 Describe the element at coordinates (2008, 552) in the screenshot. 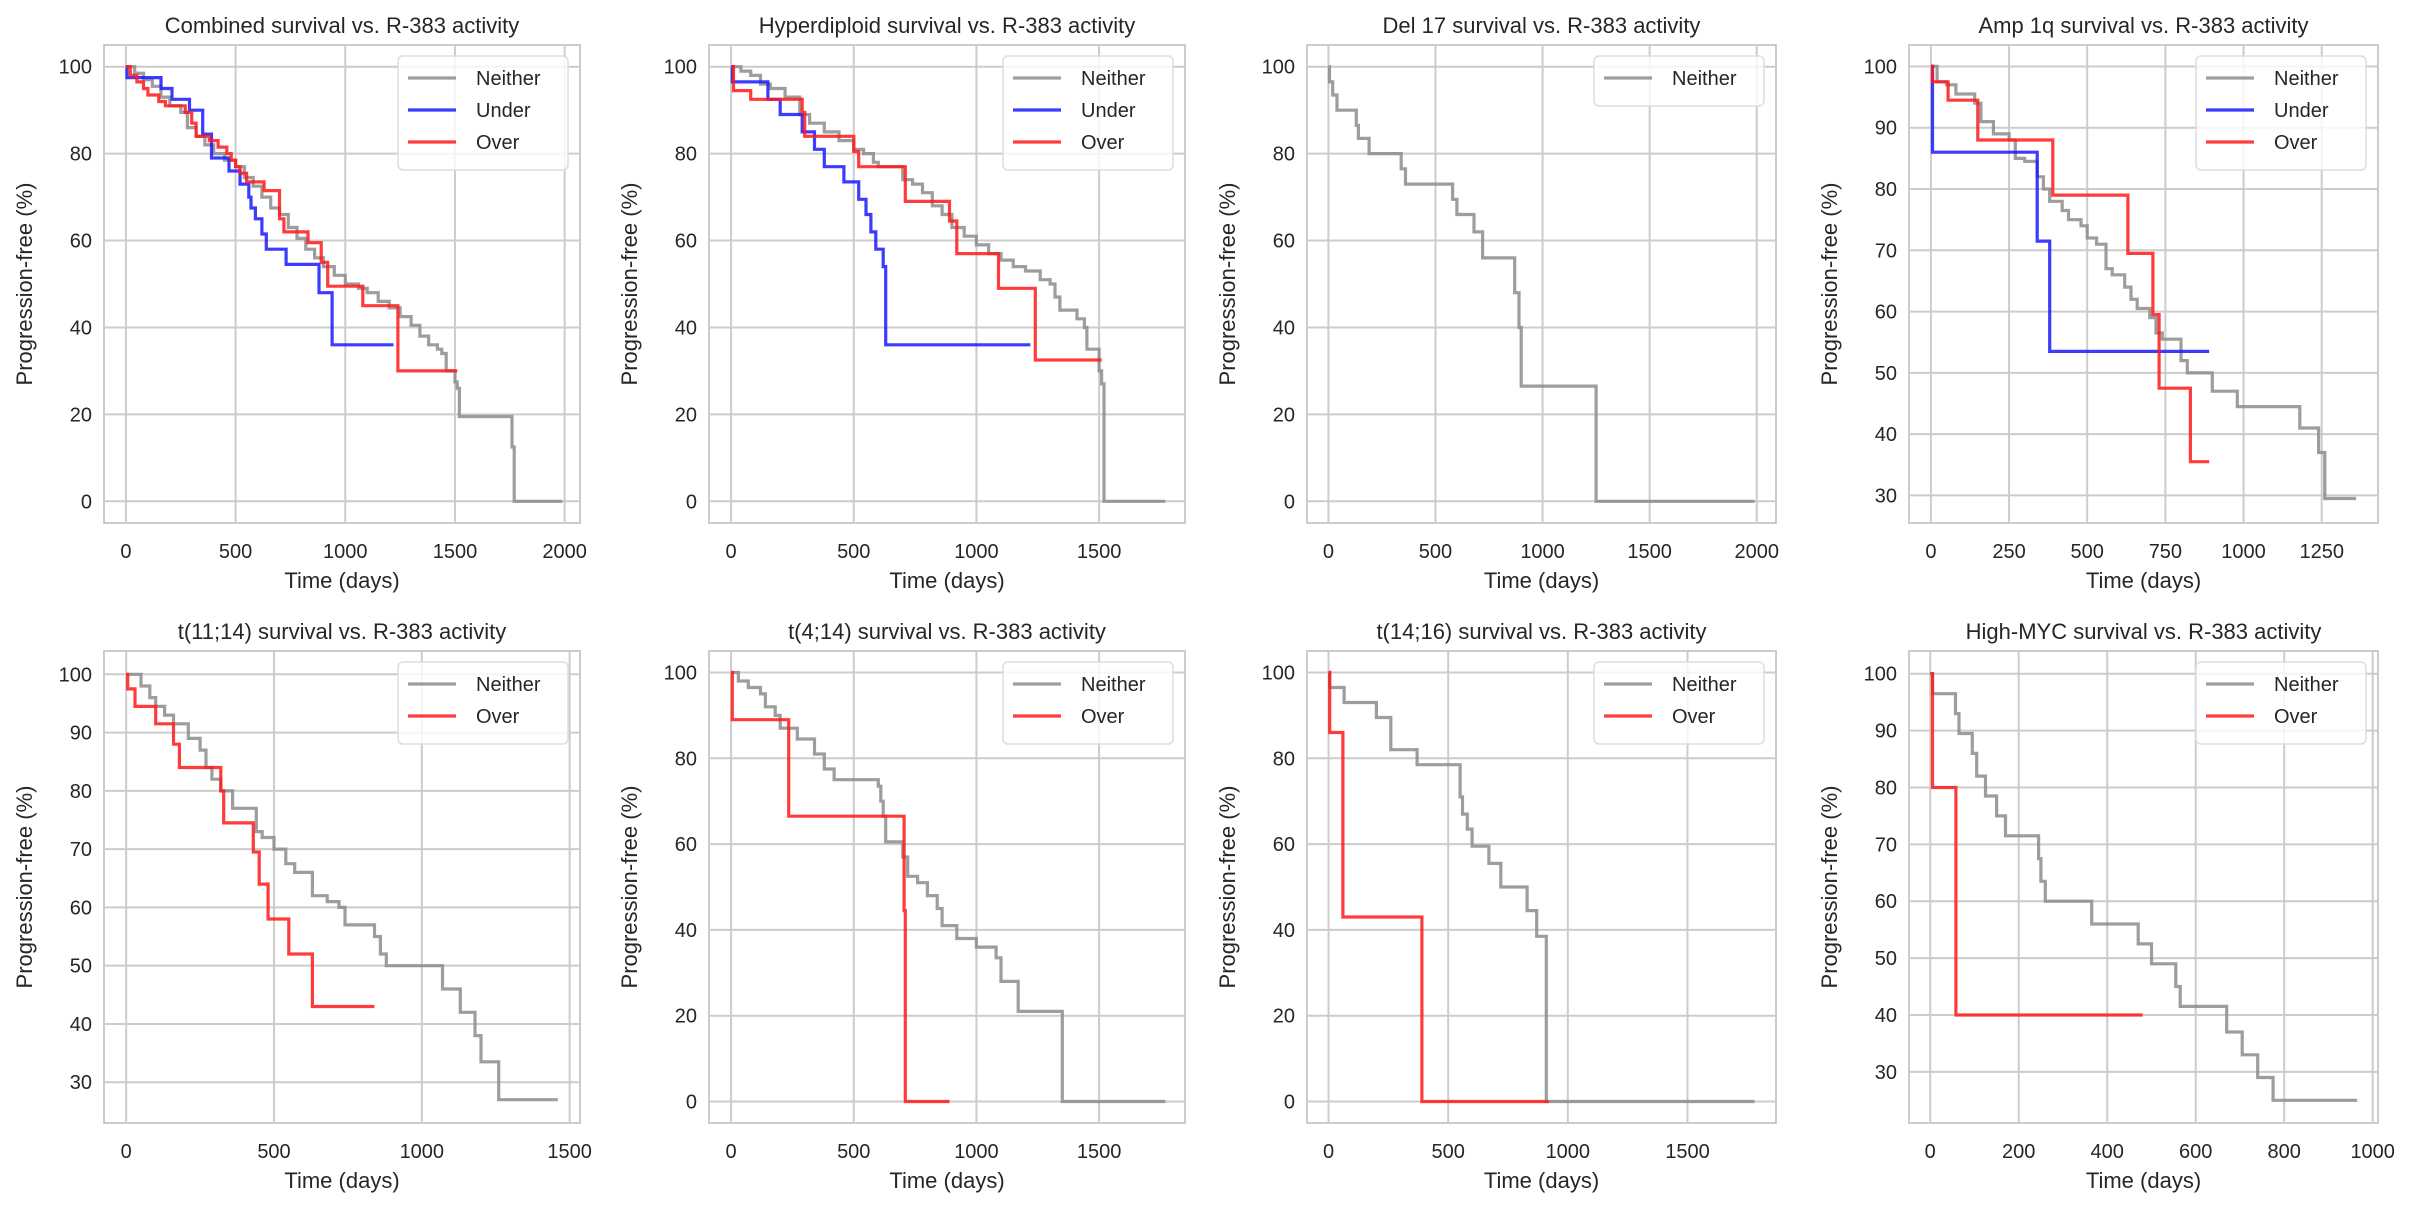

I see `x-tick-label: 250` at that location.